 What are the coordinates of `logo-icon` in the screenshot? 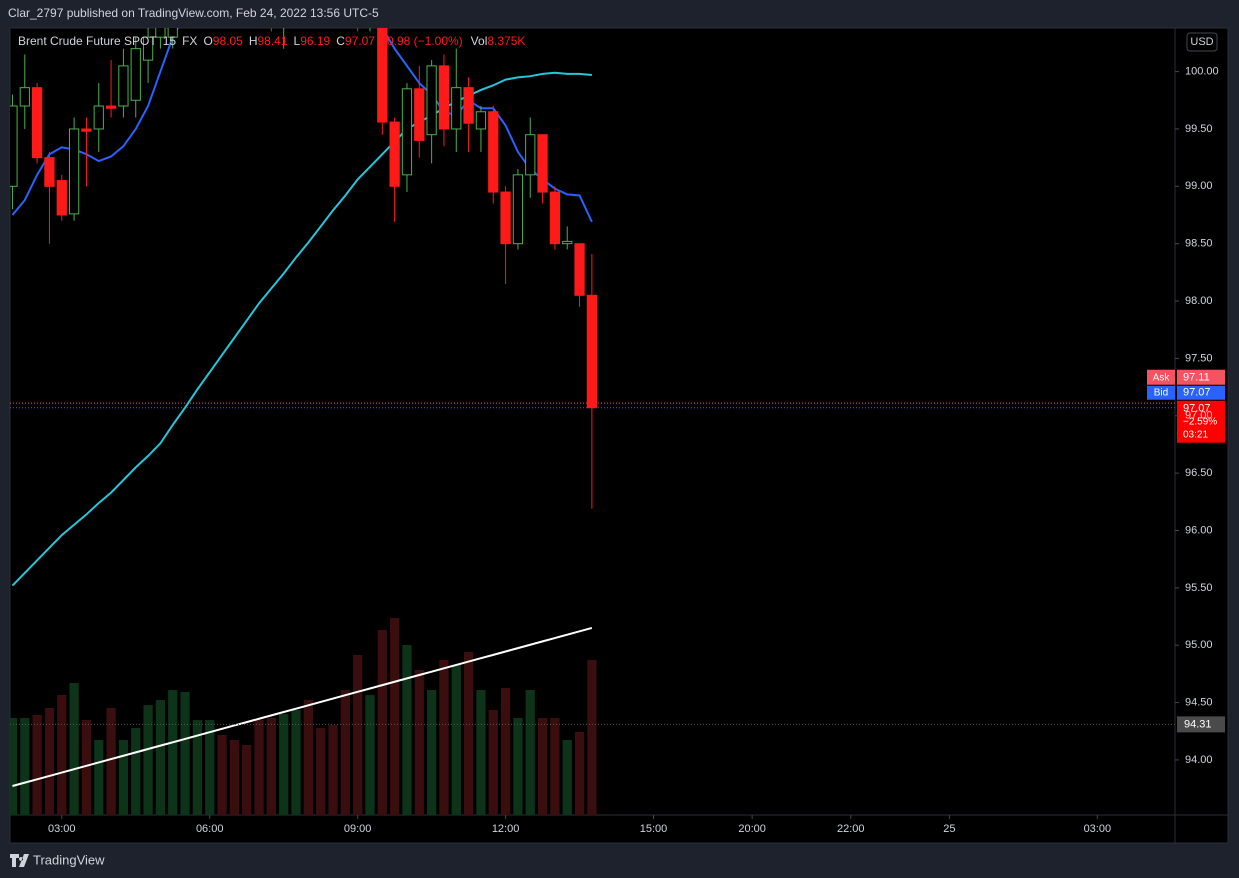 It's located at (19, 860).